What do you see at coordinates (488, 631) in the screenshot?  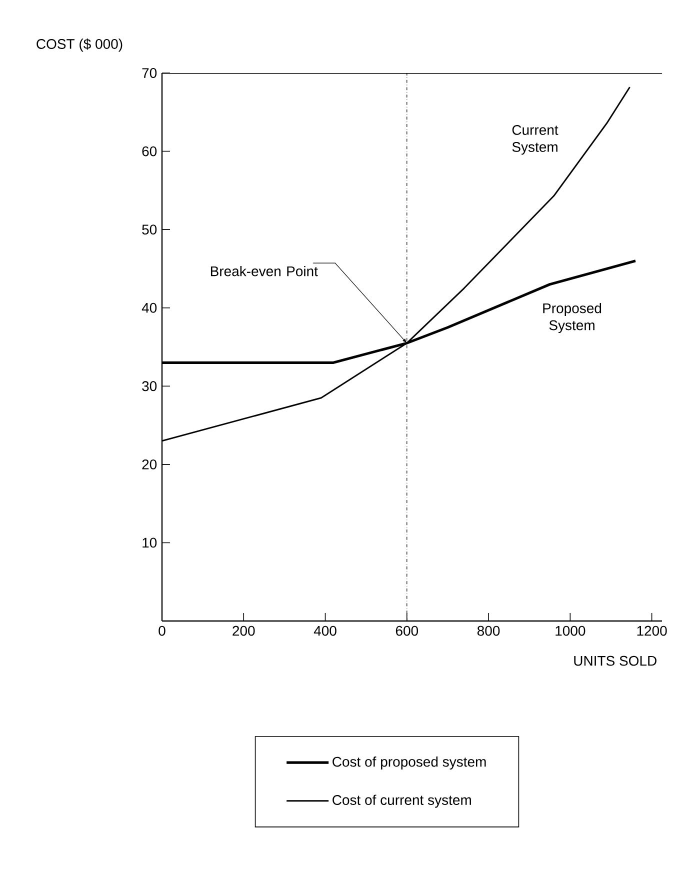 I see `x-tick-label: 800` at bounding box center [488, 631].